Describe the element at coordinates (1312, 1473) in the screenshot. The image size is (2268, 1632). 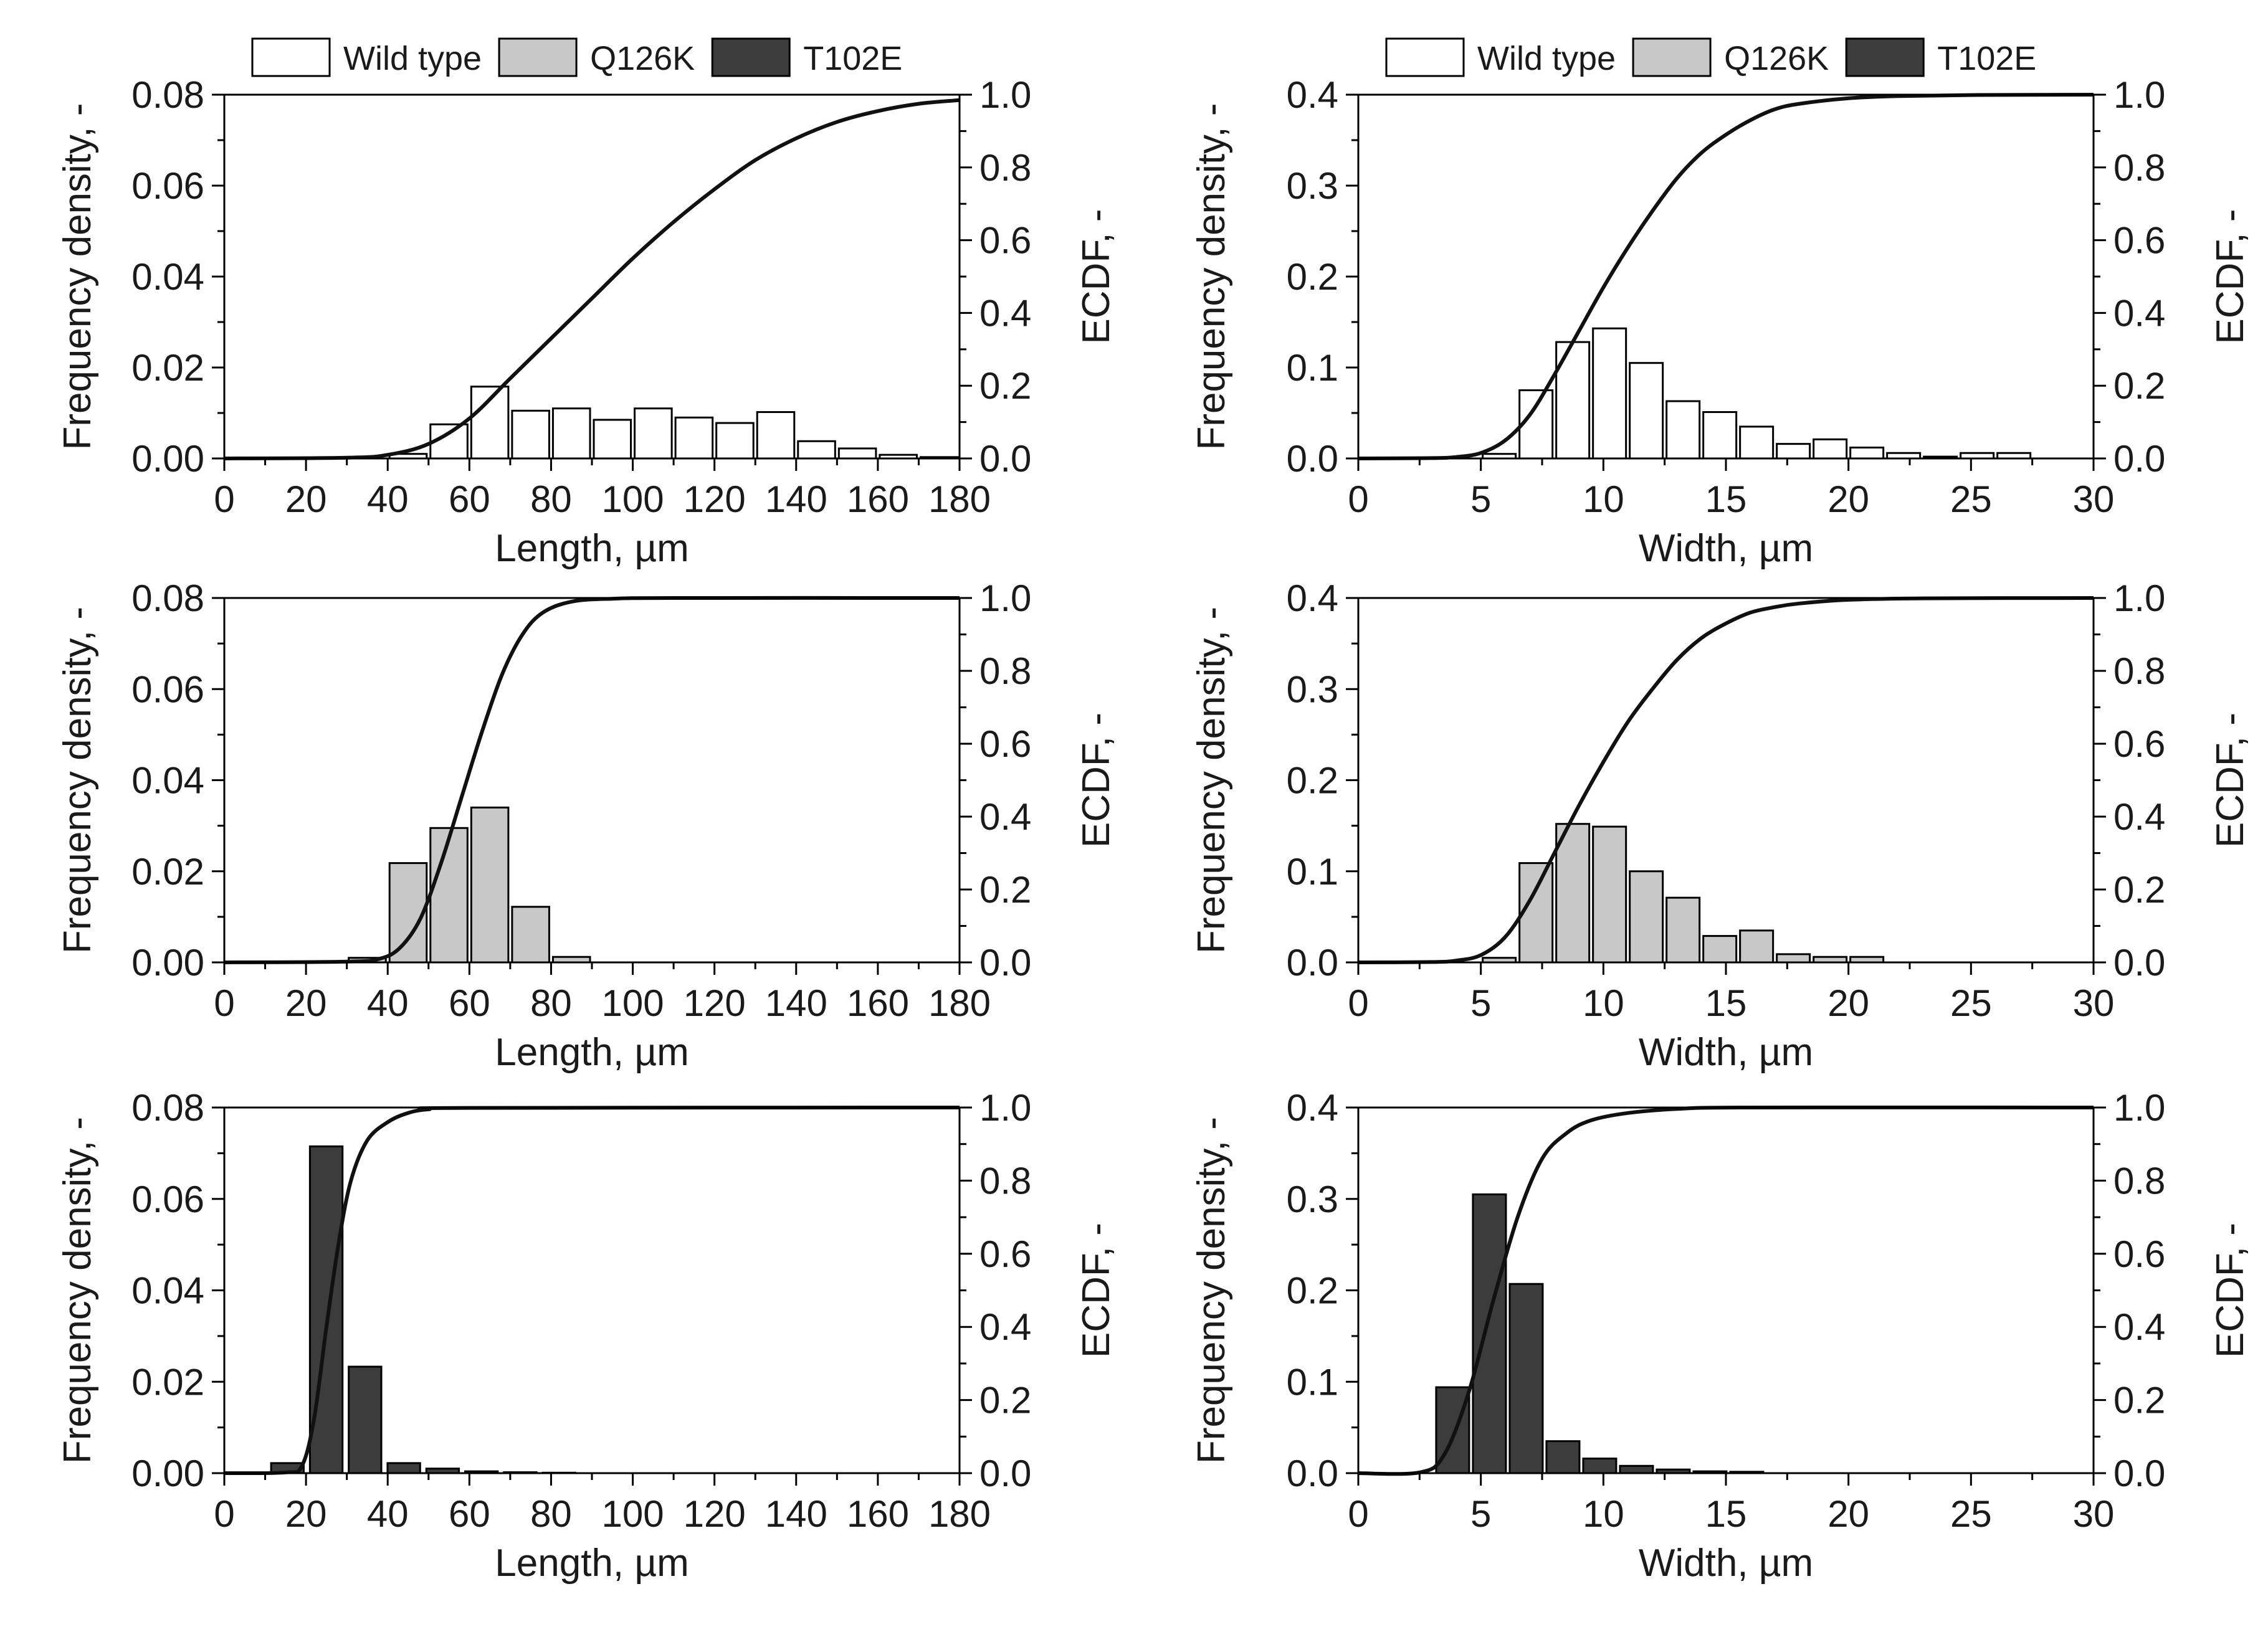
I see `y-tick-label: 0.0` at that location.